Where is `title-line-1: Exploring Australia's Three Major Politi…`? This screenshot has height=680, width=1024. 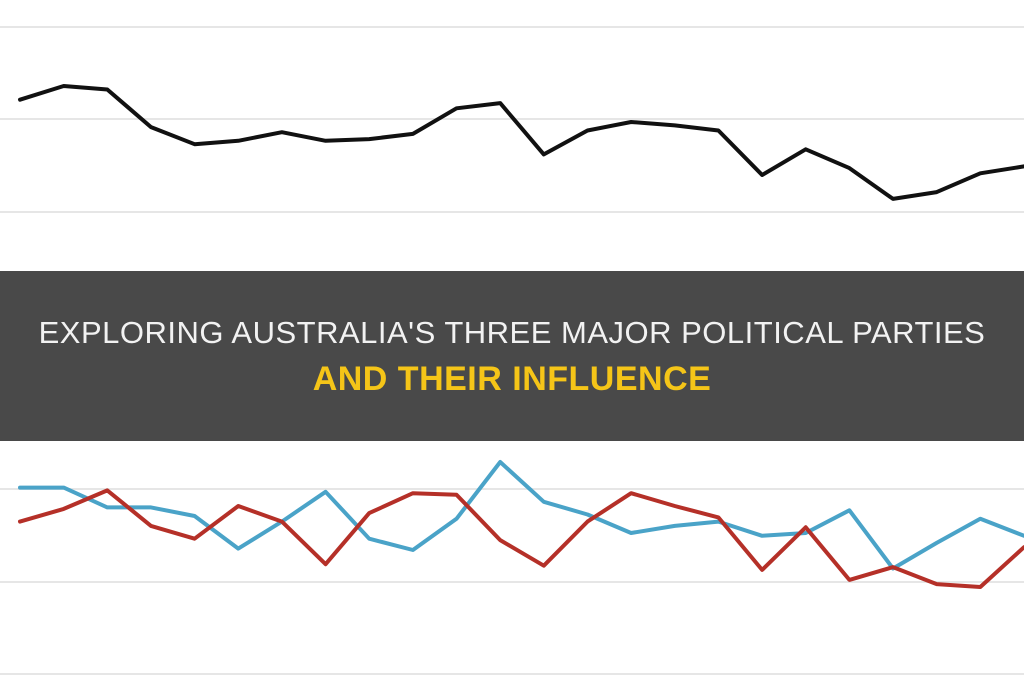
title-line-1: Exploring Australia's Three Major Politi… is located at coordinates (512, 332).